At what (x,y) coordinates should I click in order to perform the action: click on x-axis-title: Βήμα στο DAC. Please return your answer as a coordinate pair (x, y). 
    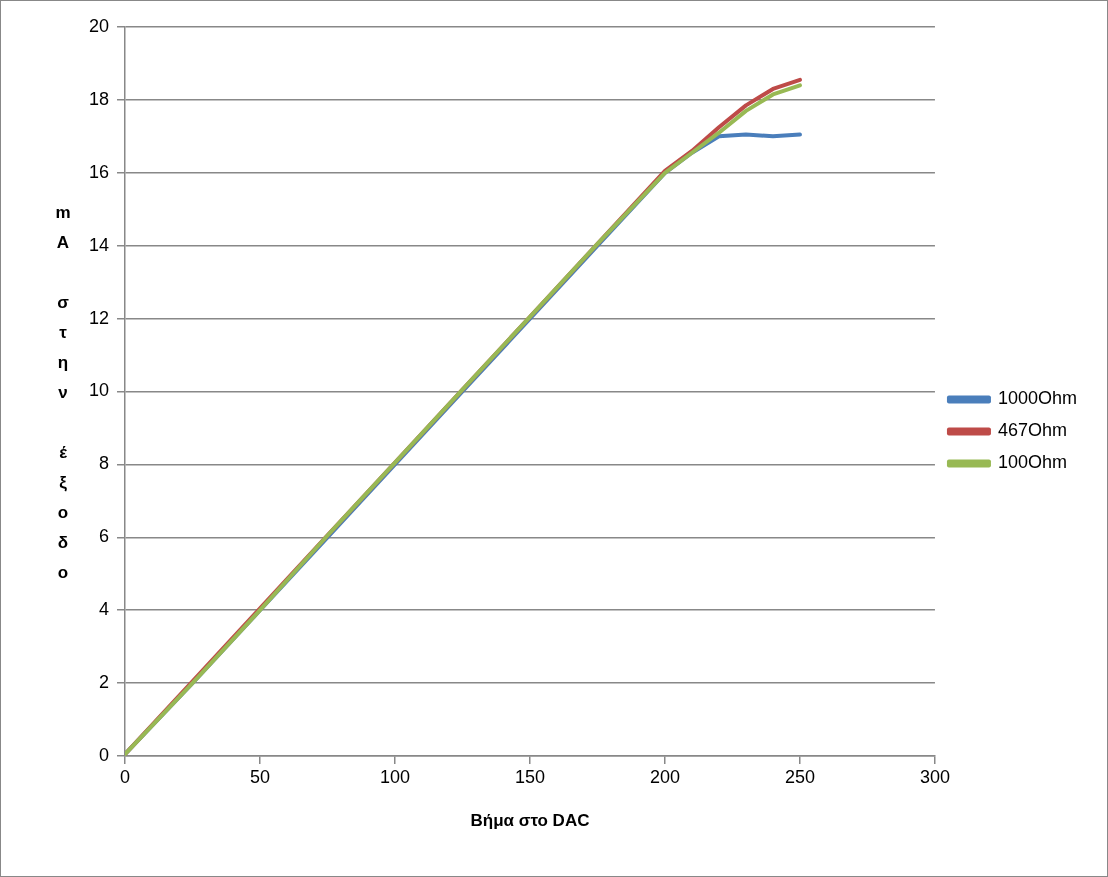
    Looking at the image, I should click on (530, 821).